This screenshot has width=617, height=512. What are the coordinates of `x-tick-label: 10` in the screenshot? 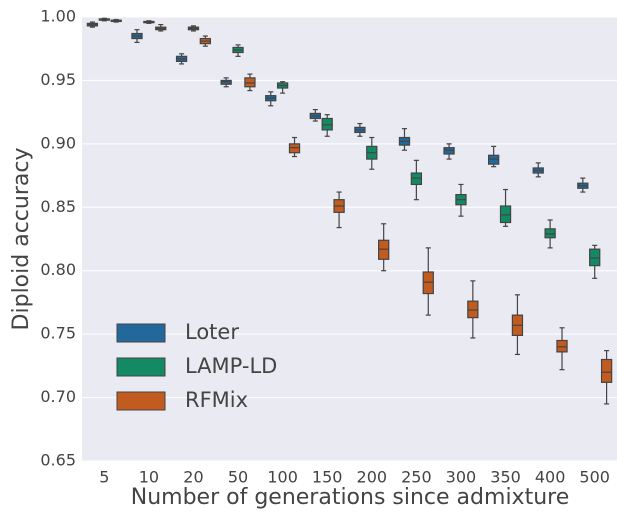 It's located at (149, 477).